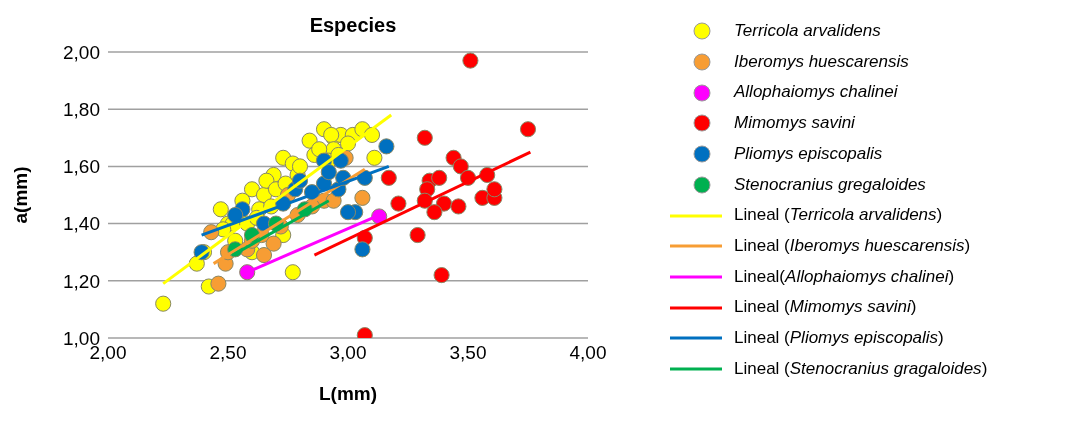 This screenshot has height=434, width=1088. Describe the element at coordinates (816, 92) in the screenshot. I see `legend-label: Allophaiomys chalinei` at that location.